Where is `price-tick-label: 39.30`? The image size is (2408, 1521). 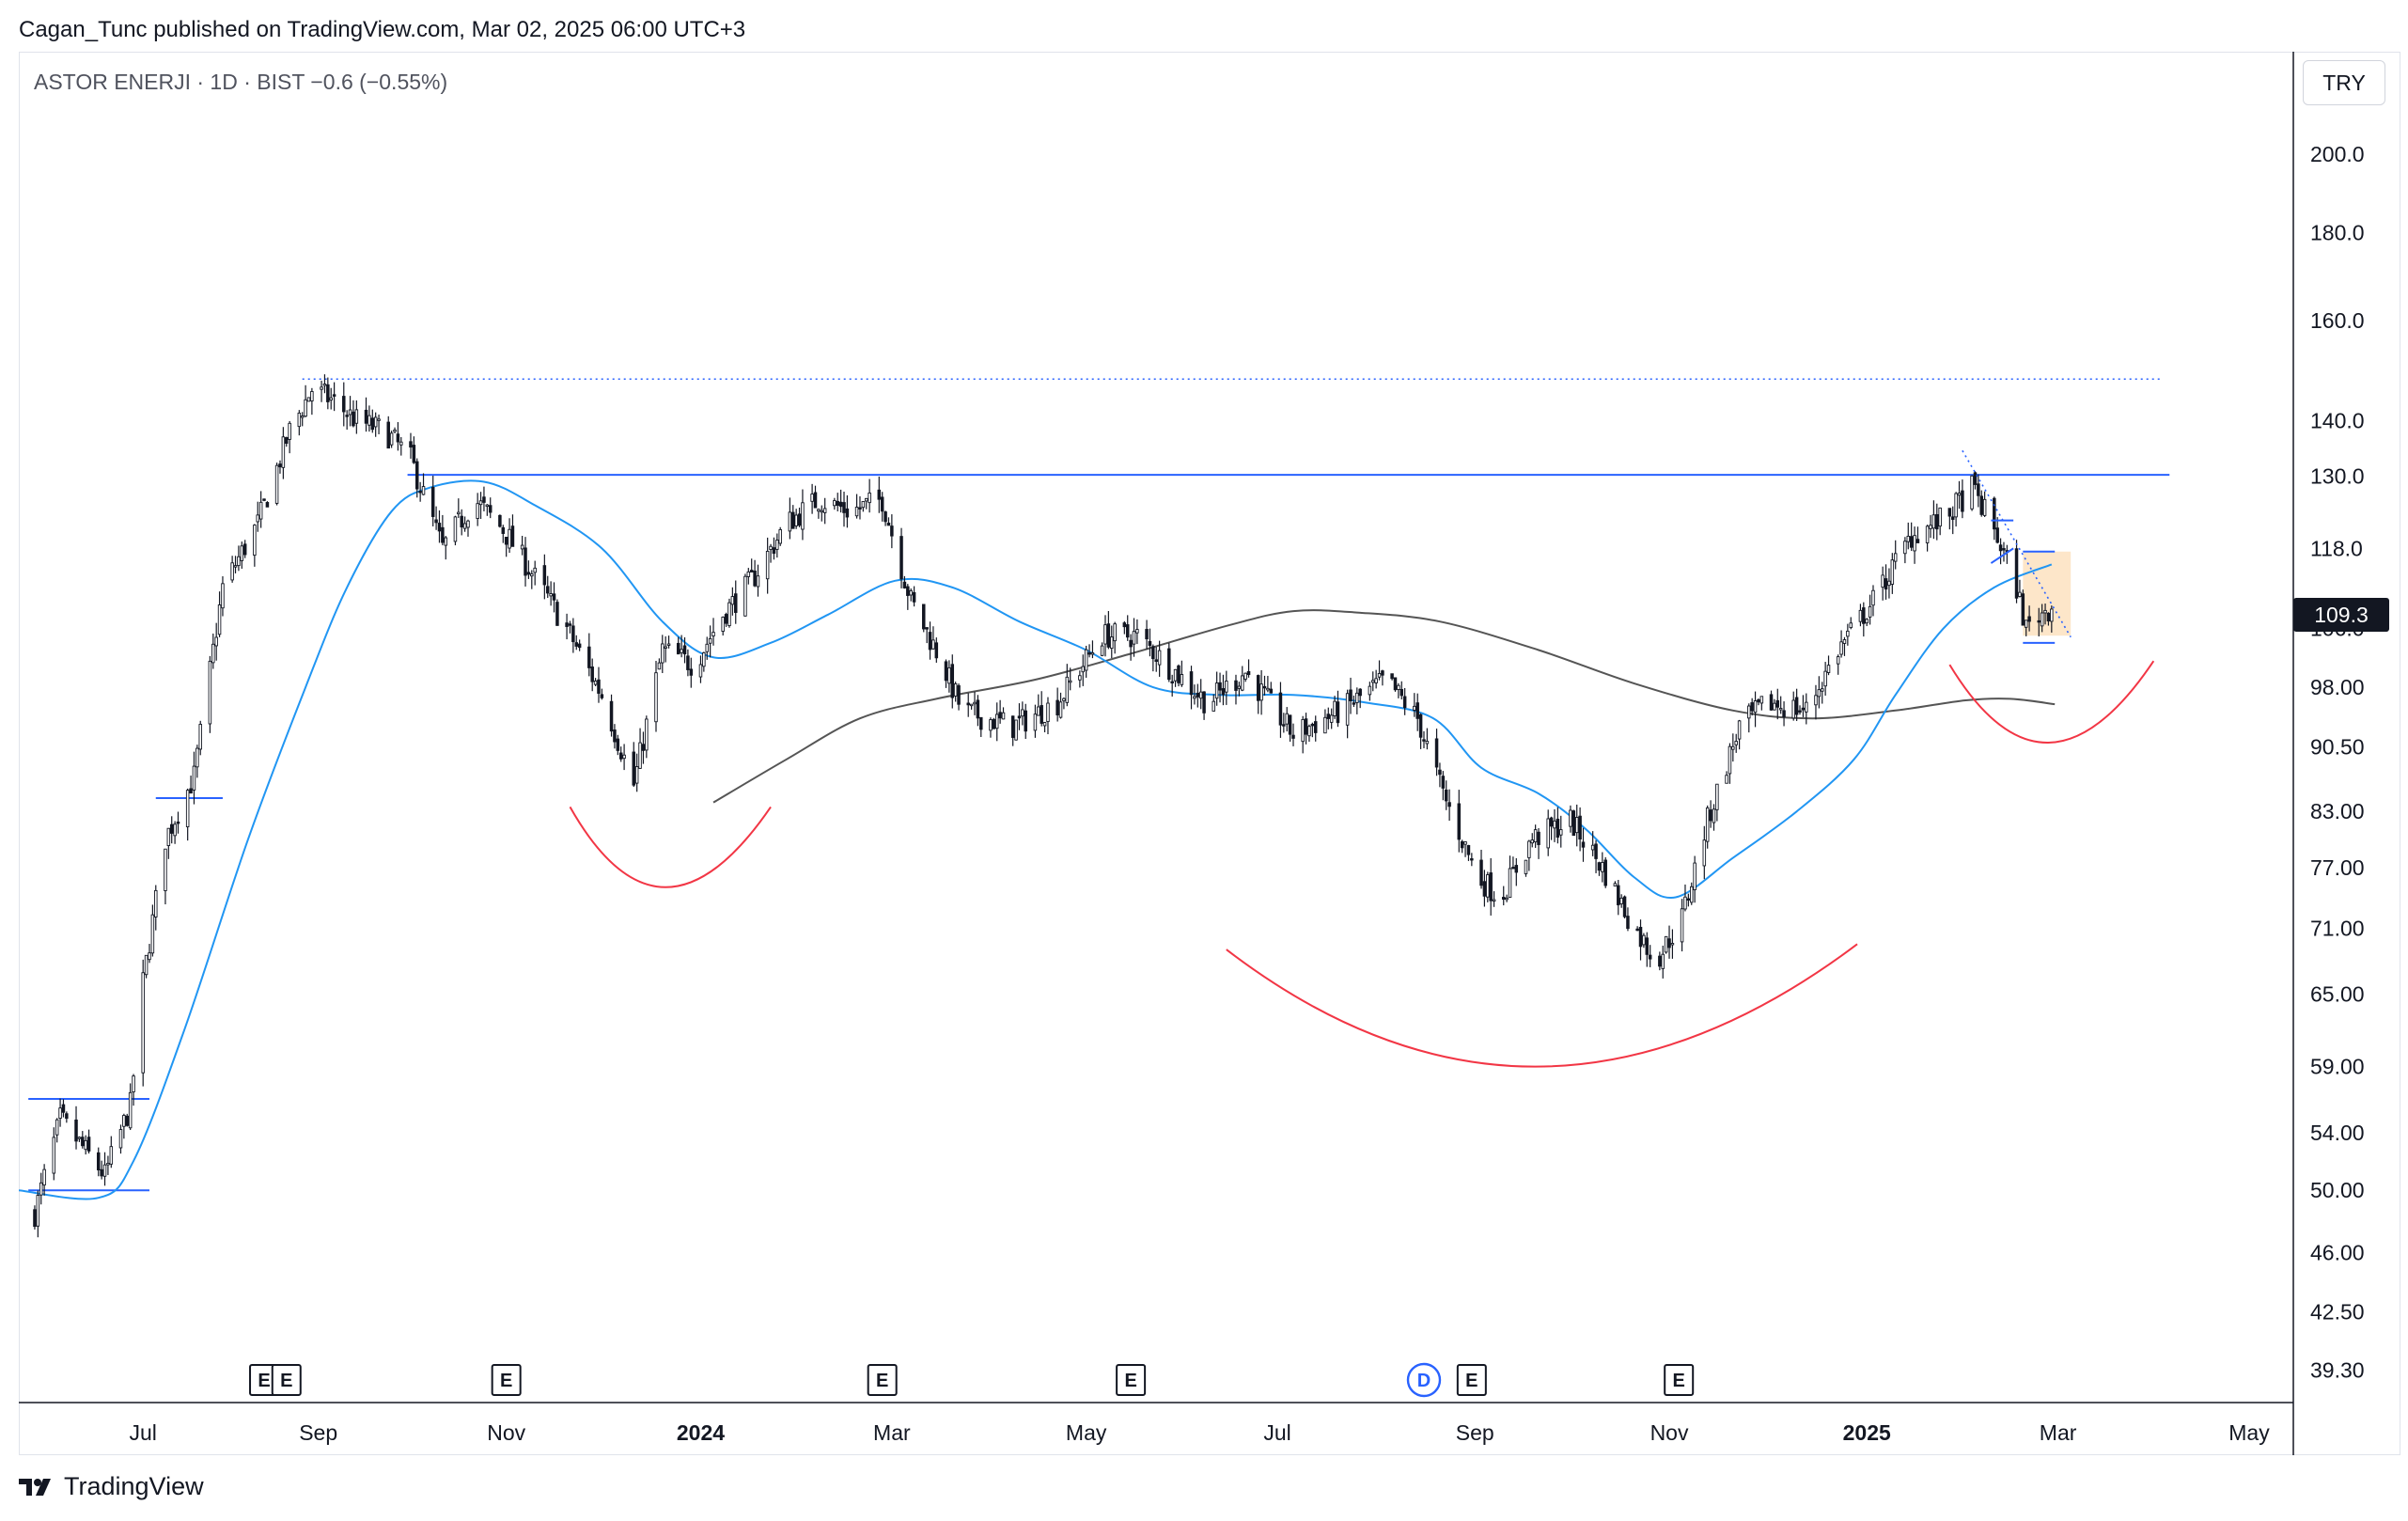
price-tick-label: 39.30 is located at coordinates (2337, 1370).